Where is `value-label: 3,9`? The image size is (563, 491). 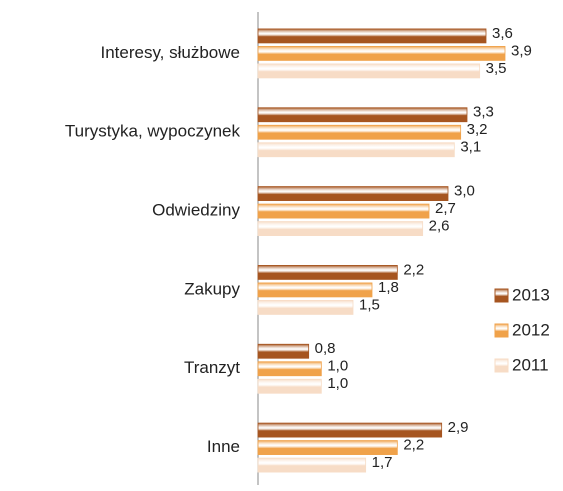
value-label: 3,9 is located at coordinates (521, 50).